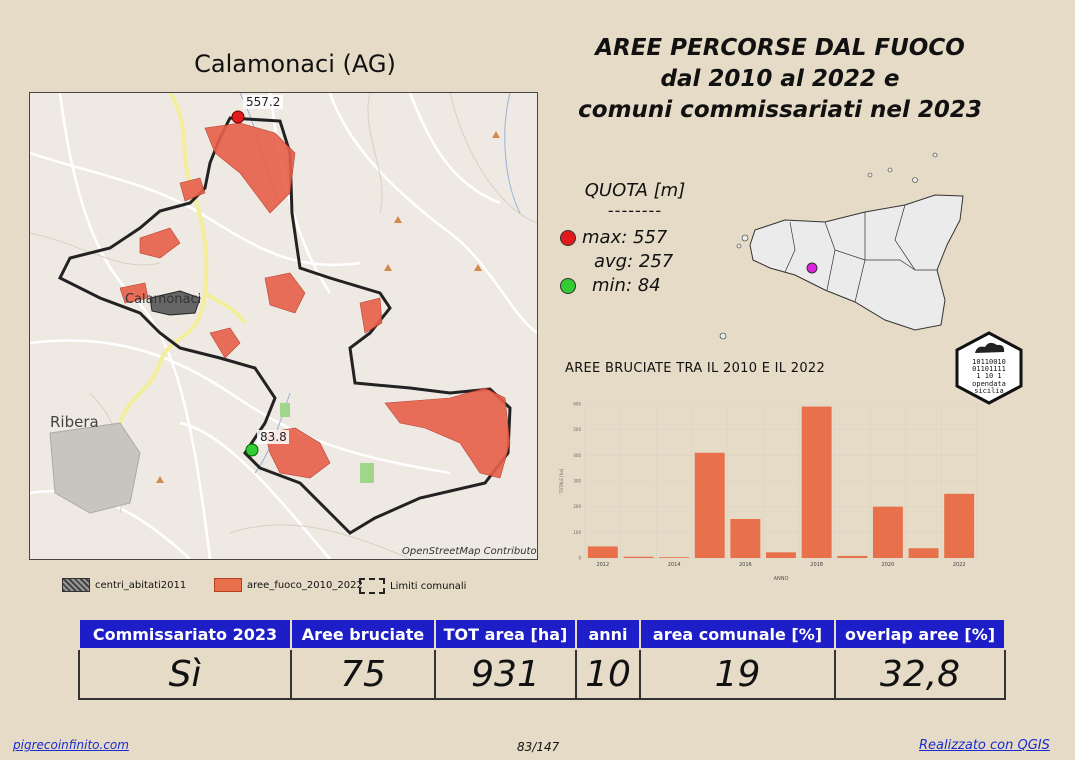 The image size is (1075, 760). I want to click on bar-2012, so click(602, 552).